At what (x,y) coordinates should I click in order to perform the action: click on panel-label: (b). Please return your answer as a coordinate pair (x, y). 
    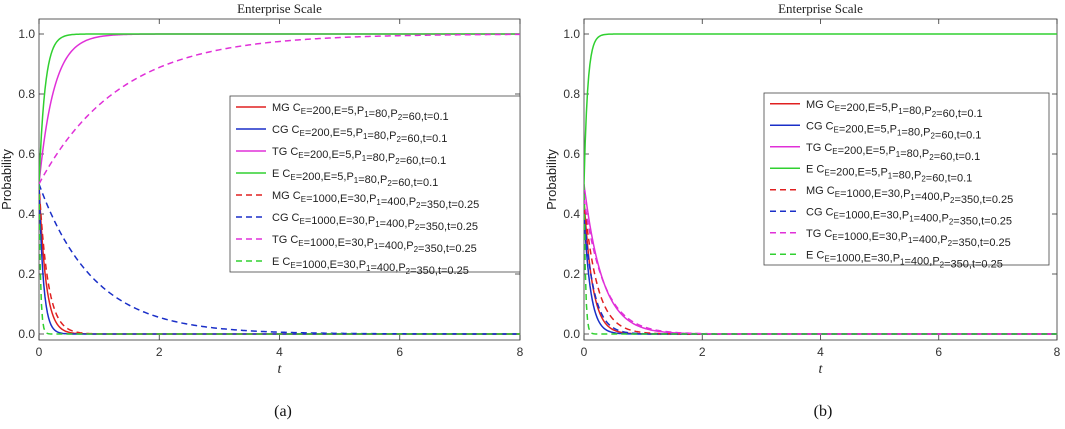
    Looking at the image, I should click on (823, 411).